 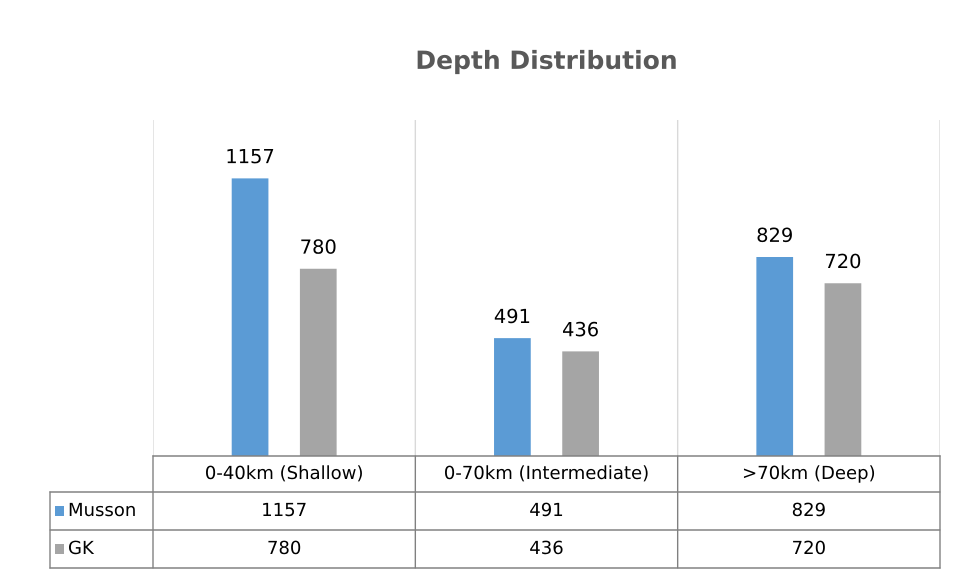 I want to click on legend-label: GK, so click(x=81, y=547).